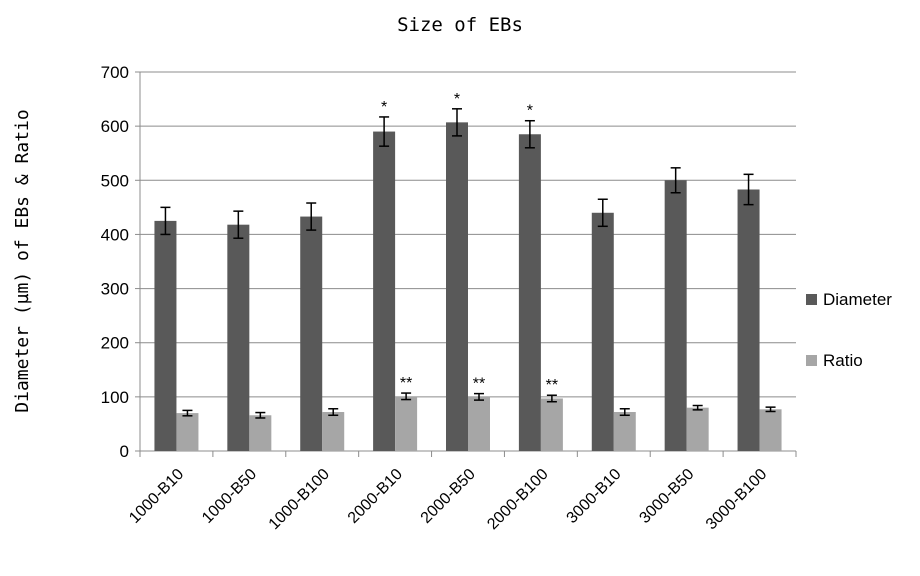  Describe the element at coordinates (406, 423) in the screenshot. I see `bar-ratio-2000-B10` at that location.